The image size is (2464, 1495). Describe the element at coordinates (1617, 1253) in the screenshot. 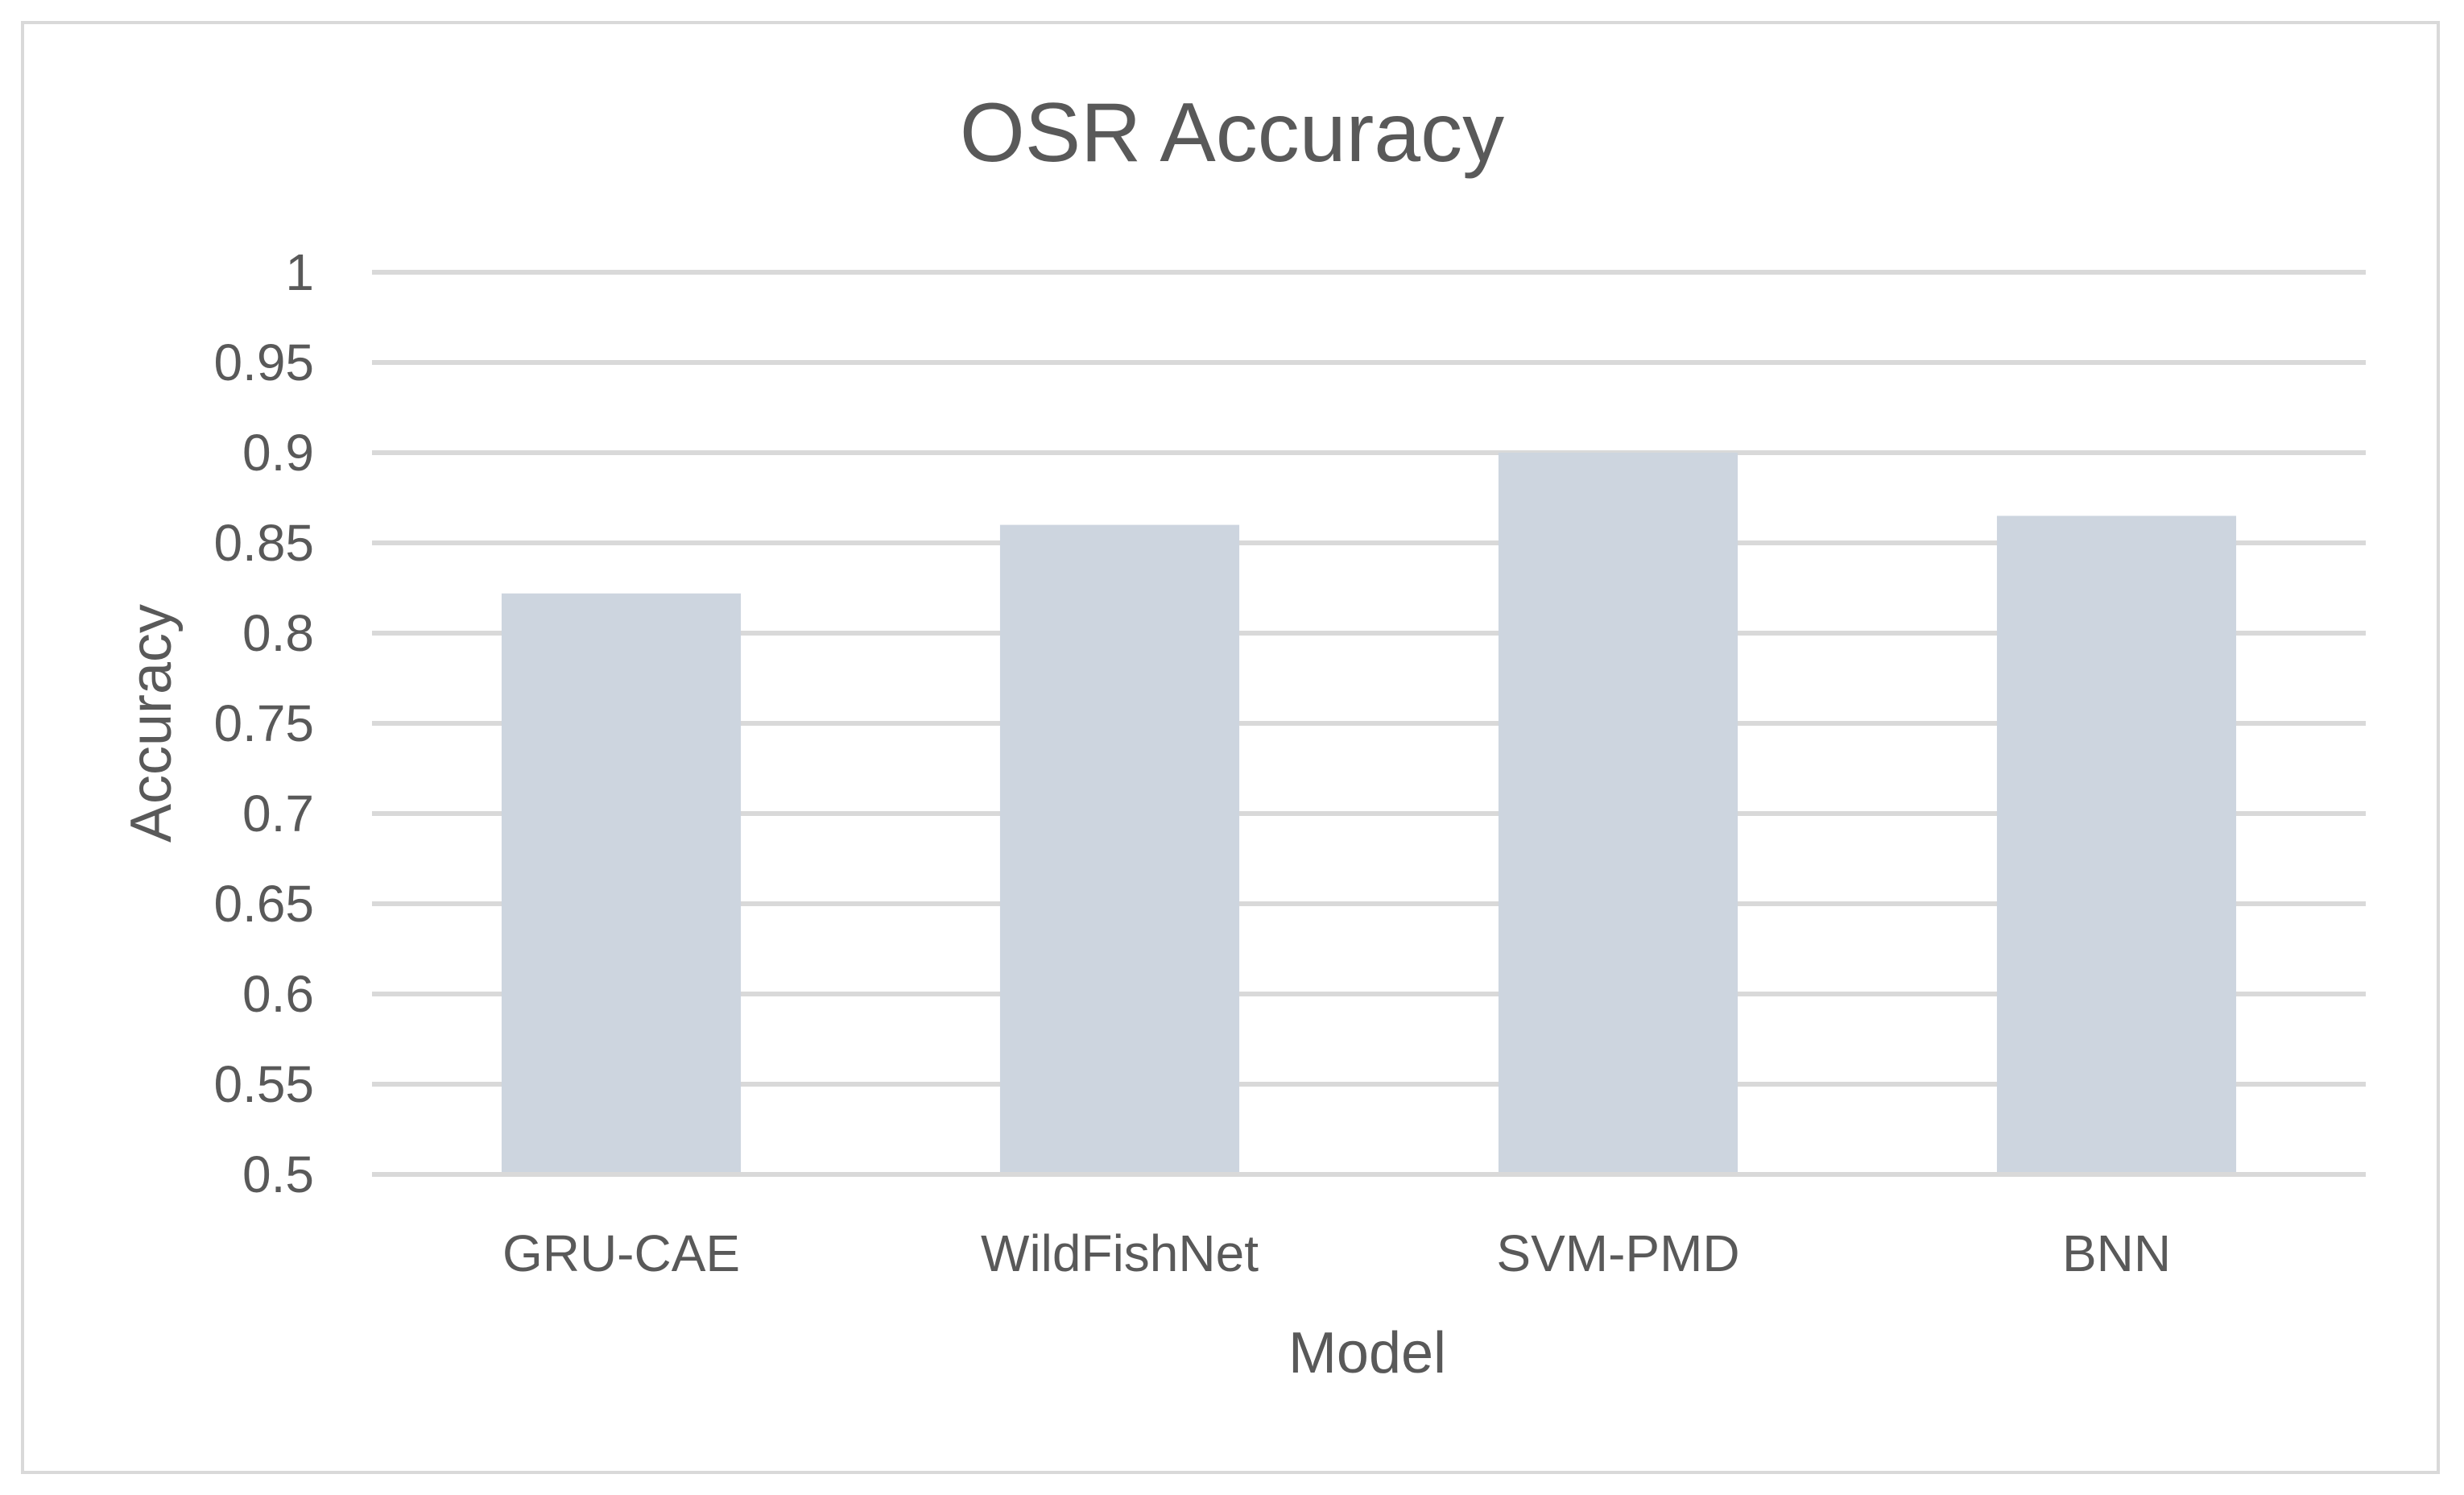

I see `x-tick-label: SVM-PMD` at that location.